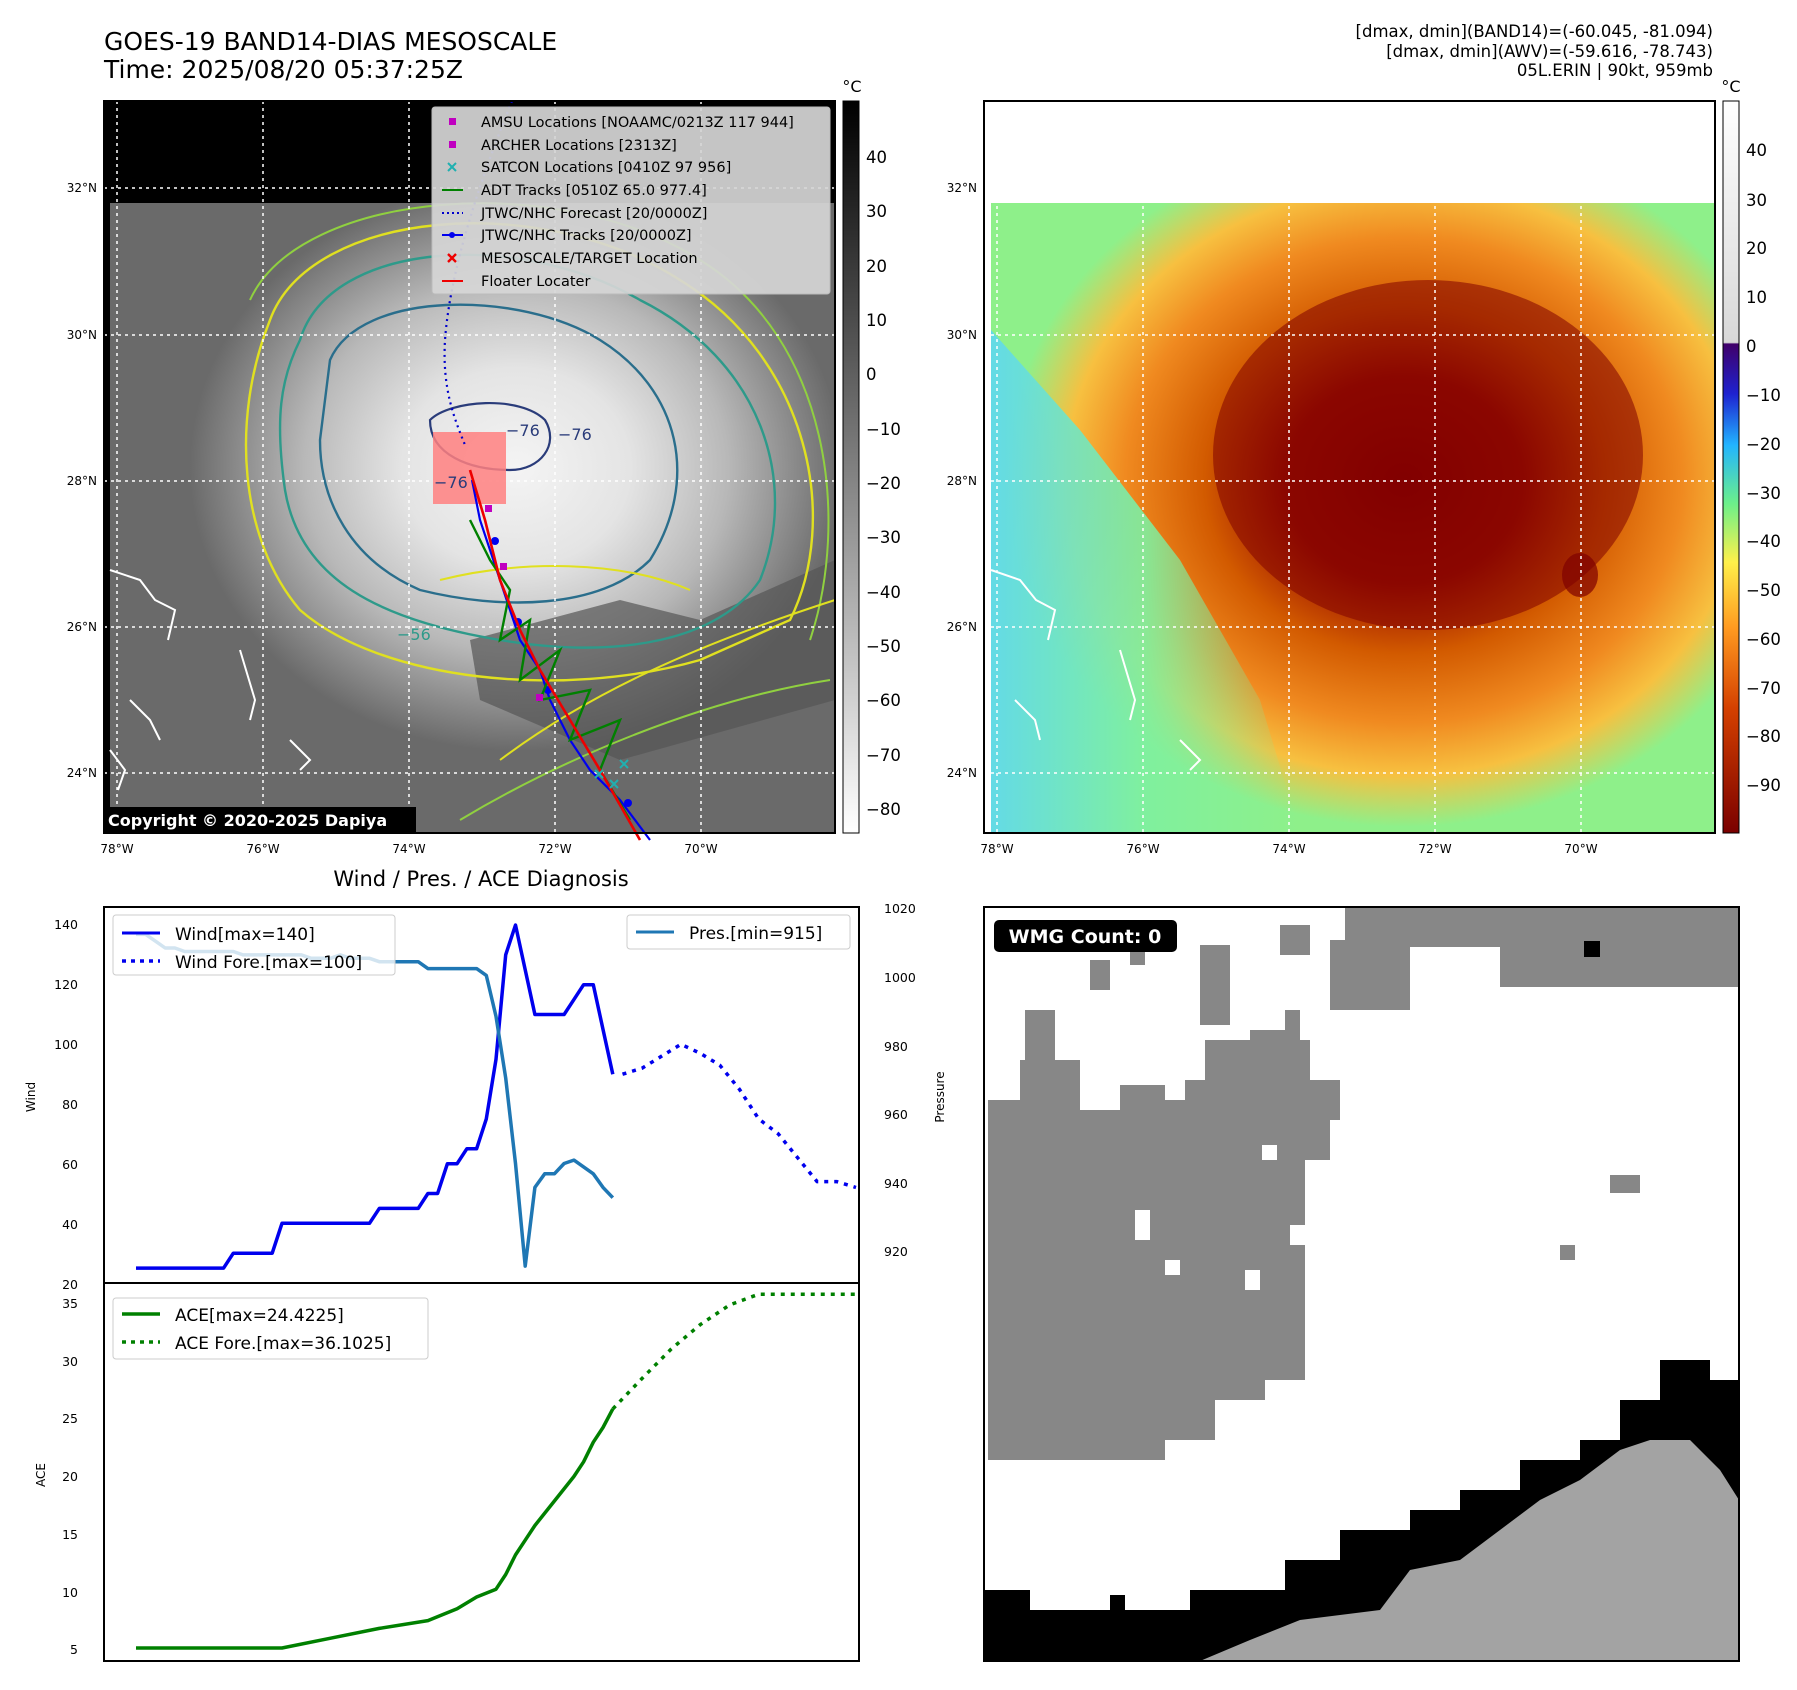 This screenshot has width=1797, height=1690. What do you see at coordinates (283, 1344) in the screenshot?
I see `legend-label: ACE Fore.[max=36.1025]` at bounding box center [283, 1344].